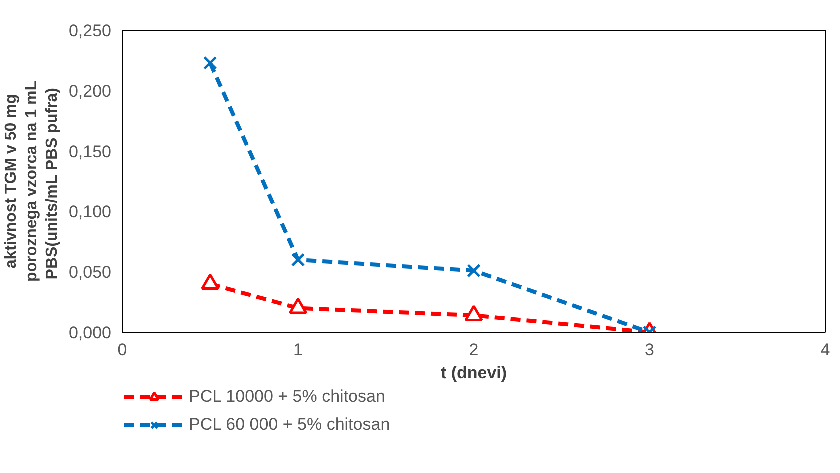  I want to click on legend-label: PCL 10000 + 5% chitosan, so click(287, 397).